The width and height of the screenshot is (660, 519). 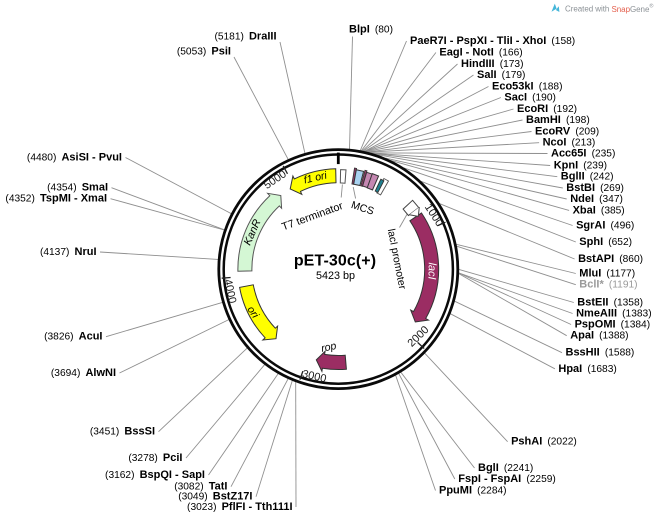 I want to click on svg-text: BlpI (80), so click(x=371, y=30).